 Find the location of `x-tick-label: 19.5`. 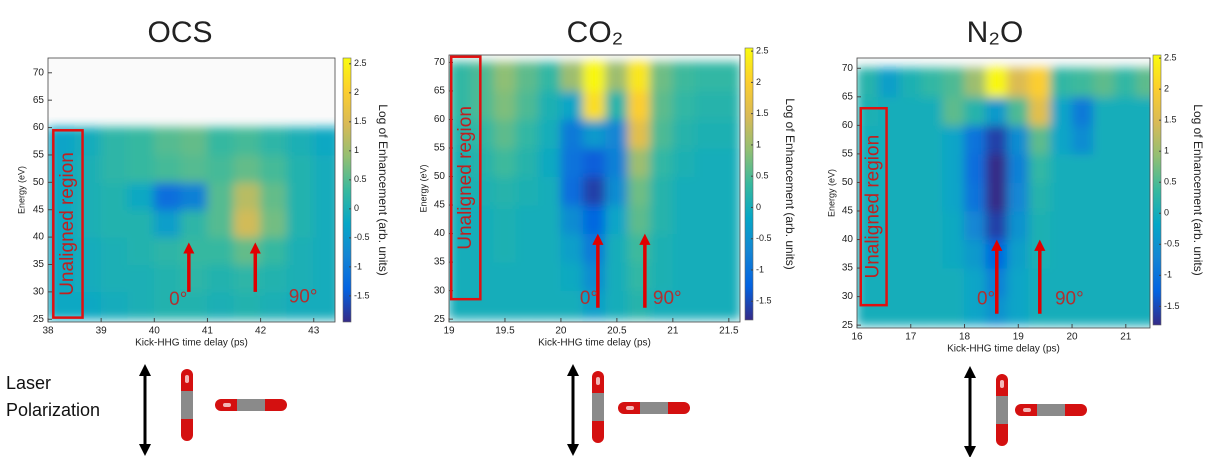

x-tick-label: 19.5 is located at coordinates (505, 331).